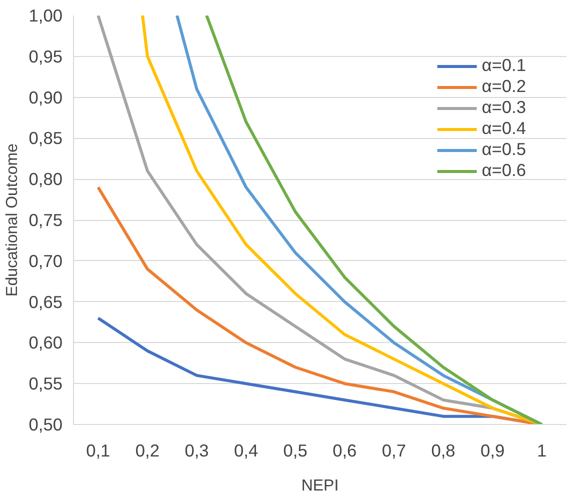  I want to click on x-tick-label: 0,6, so click(344, 450).